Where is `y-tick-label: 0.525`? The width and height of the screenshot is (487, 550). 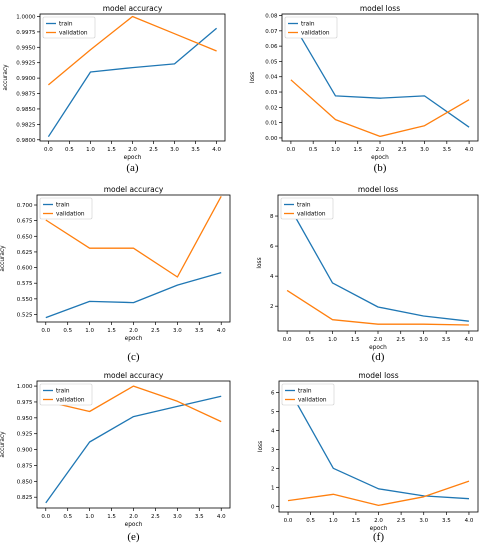
y-tick-label: 0.525 is located at coordinates (25, 315).